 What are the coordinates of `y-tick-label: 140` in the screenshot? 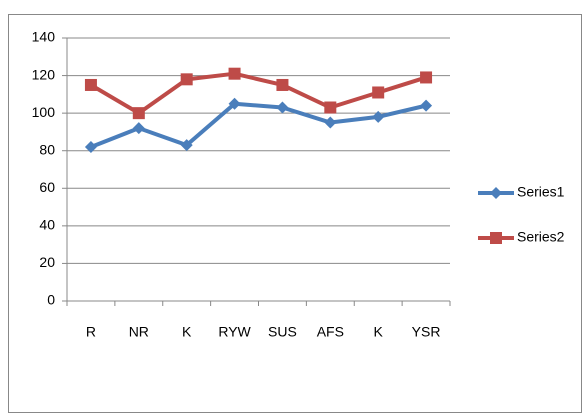 It's located at (44, 37).